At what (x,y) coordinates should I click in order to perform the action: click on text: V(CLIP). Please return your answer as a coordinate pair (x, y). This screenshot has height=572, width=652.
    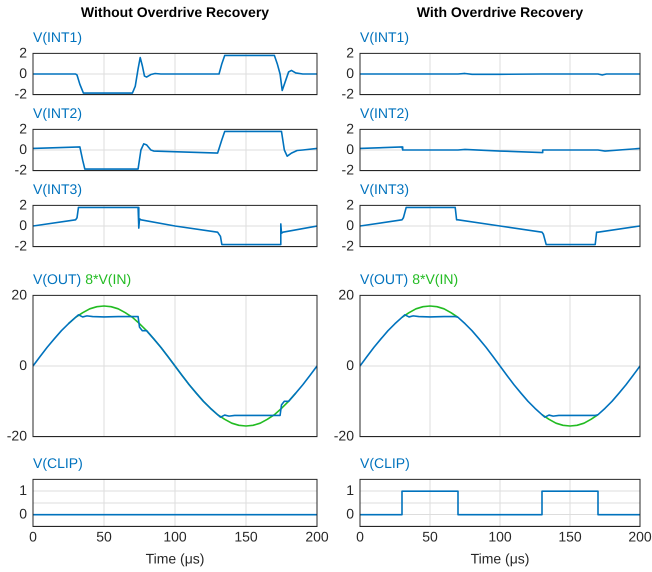
    Looking at the image, I should click on (58, 463).